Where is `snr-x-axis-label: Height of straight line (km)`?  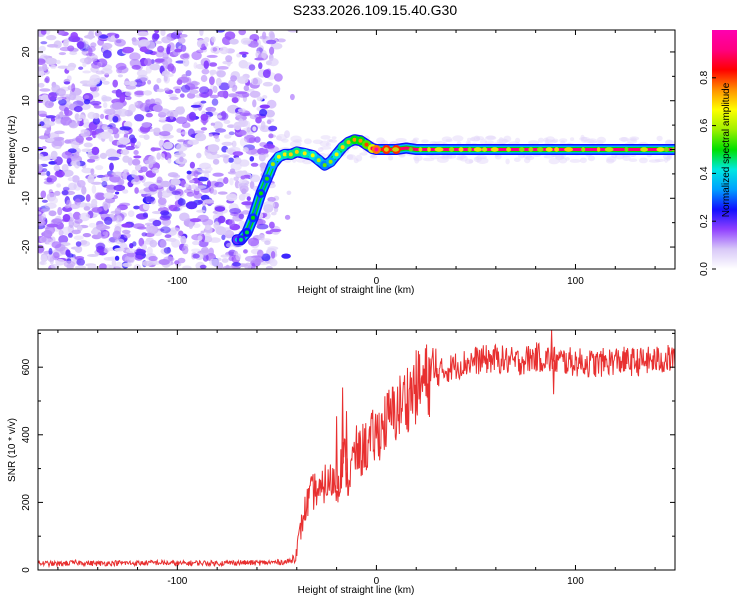 snr-x-axis-label: Height of straight line (km) is located at coordinates (356, 590).